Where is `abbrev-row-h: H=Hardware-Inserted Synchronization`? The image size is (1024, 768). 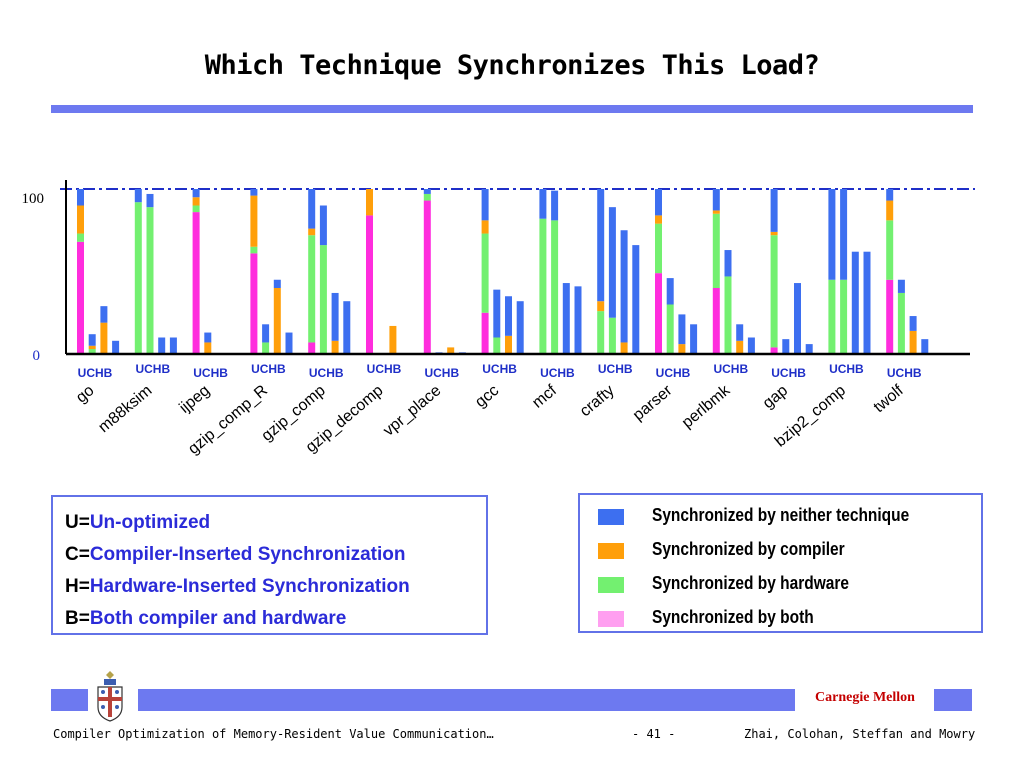 abbrev-row-h: H=Hardware-Inserted Synchronization is located at coordinates (270, 587).